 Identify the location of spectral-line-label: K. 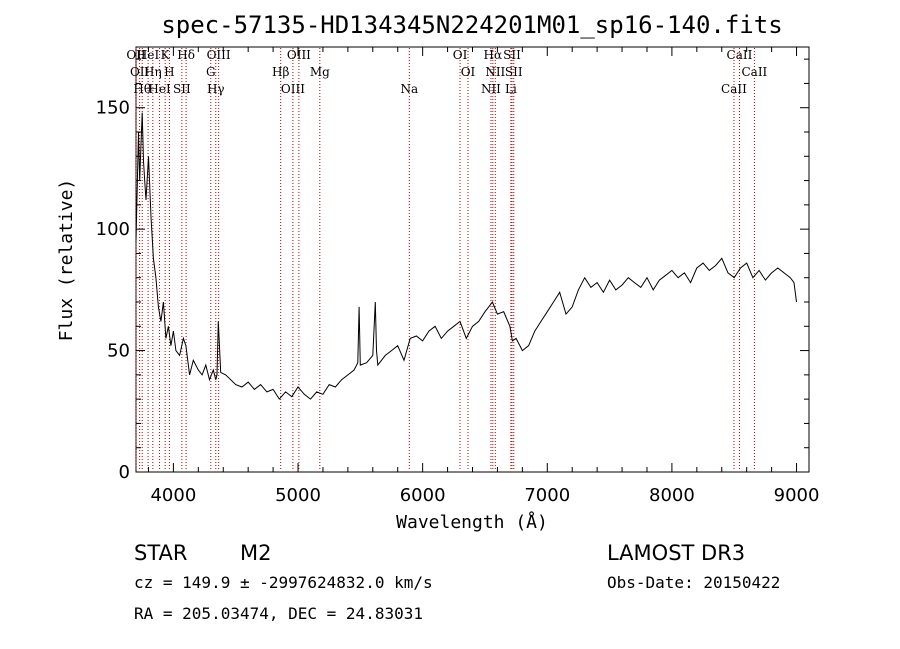
(166, 55).